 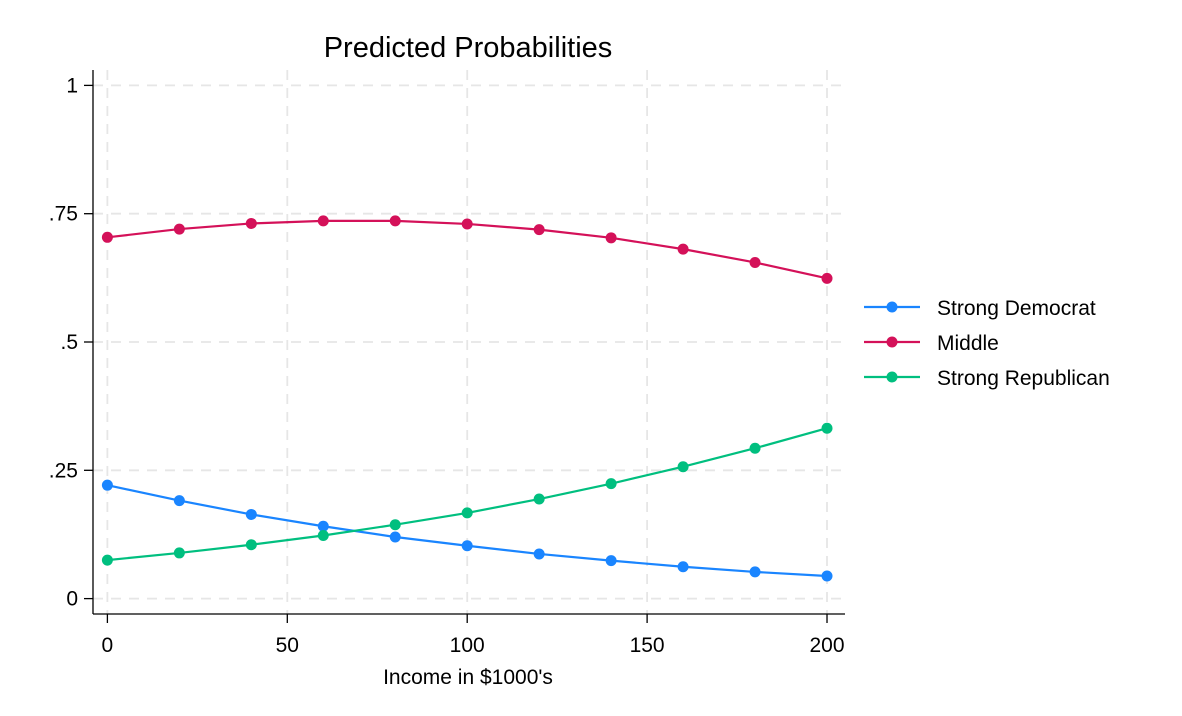 I want to click on y-tick-label: .25, so click(x=63, y=470).